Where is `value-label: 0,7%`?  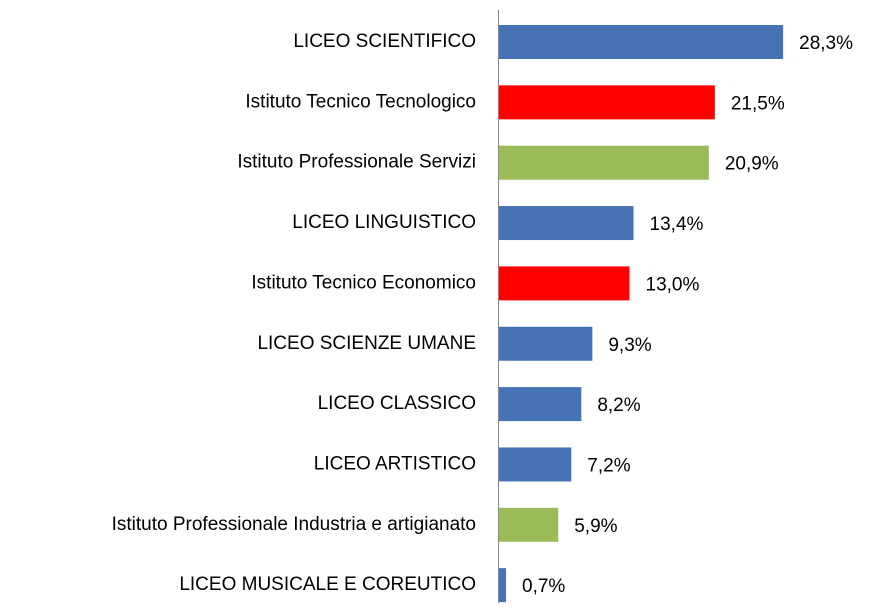
value-label: 0,7% is located at coordinates (543, 586).